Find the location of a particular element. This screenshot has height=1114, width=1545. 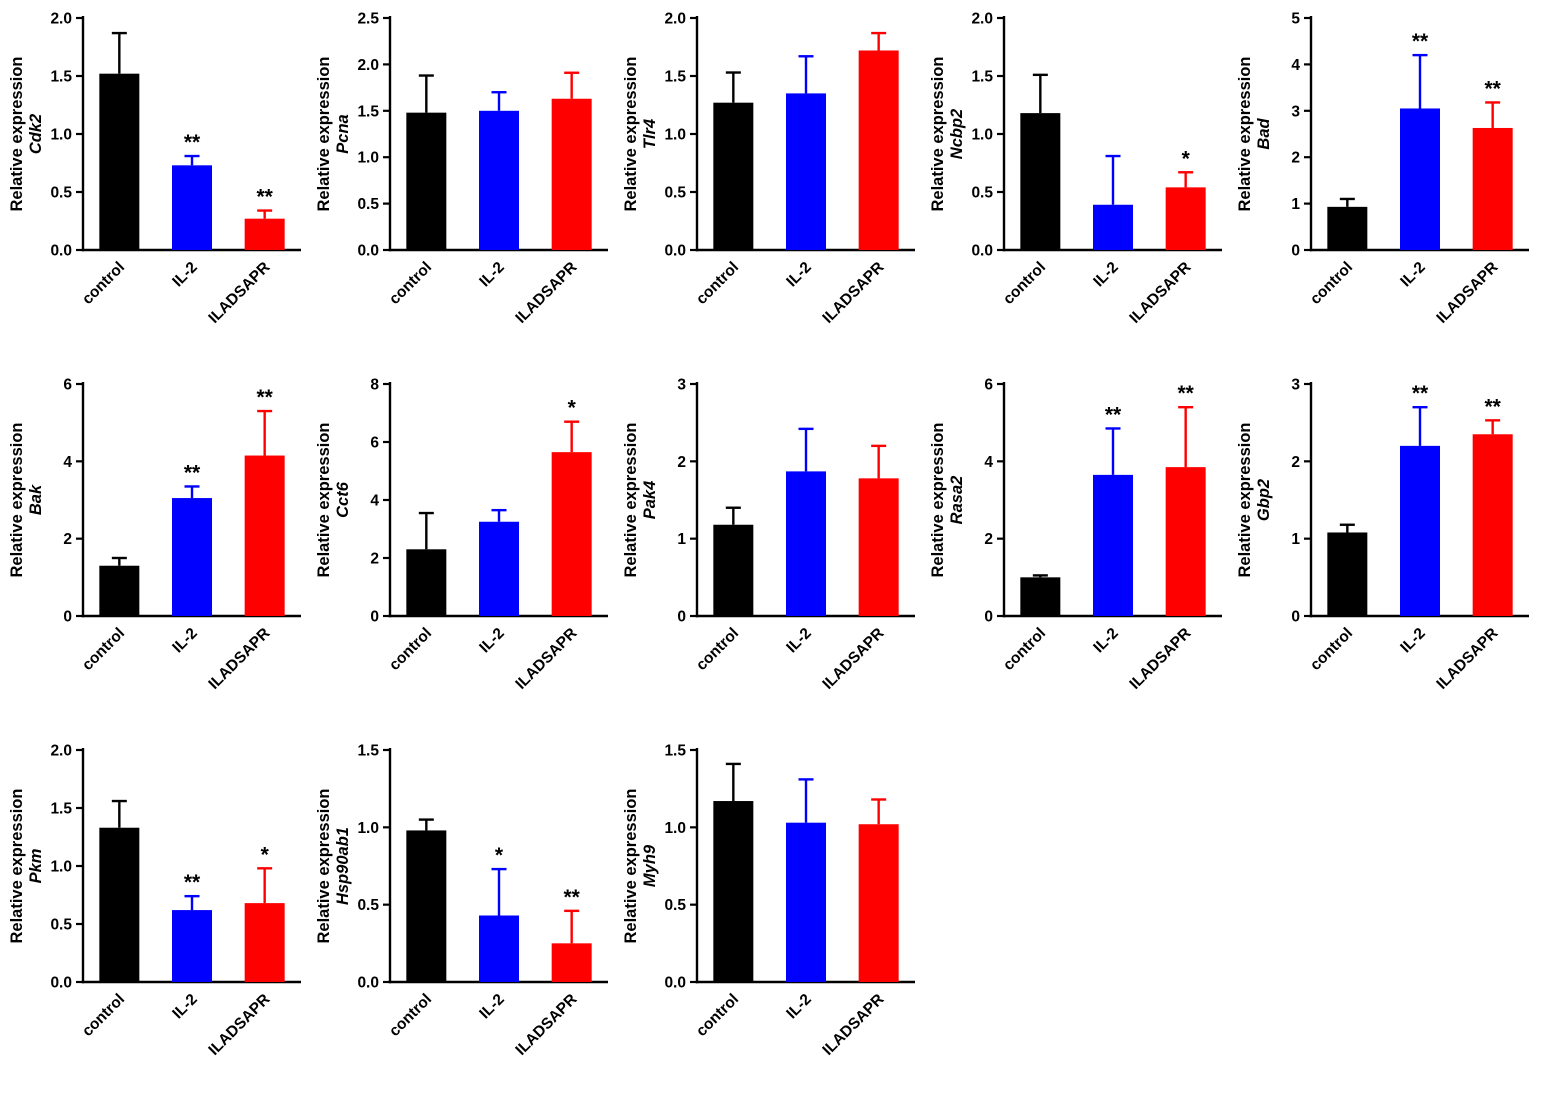

gene-name-label: Myh9 is located at coordinates (650, 865).